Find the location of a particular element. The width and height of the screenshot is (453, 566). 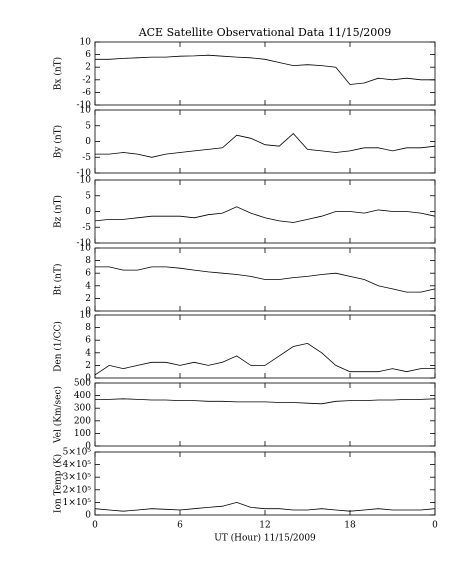

x-tick-label: 12 is located at coordinates (264, 526).